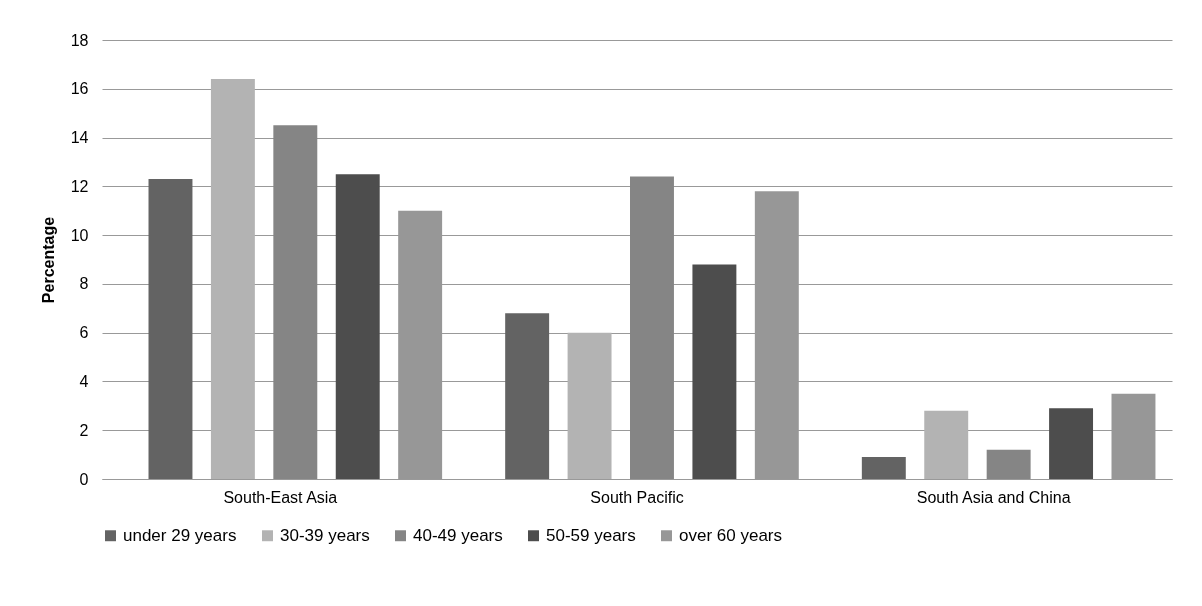 The width and height of the screenshot is (1202, 606). What do you see at coordinates (84, 333) in the screenshot?
I see `y-tick-label: 6` at bounding box center [84, 333].